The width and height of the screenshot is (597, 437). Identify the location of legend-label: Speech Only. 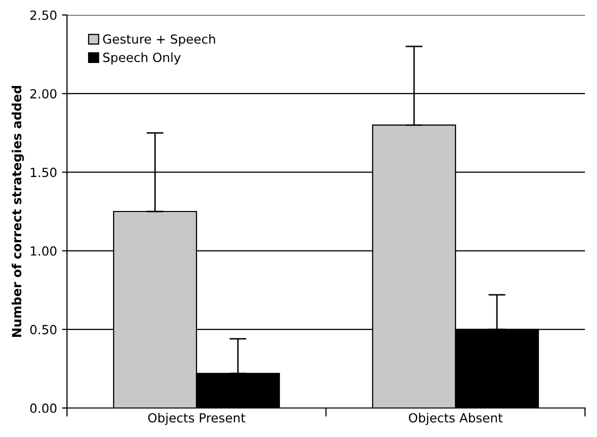
(142, 58).